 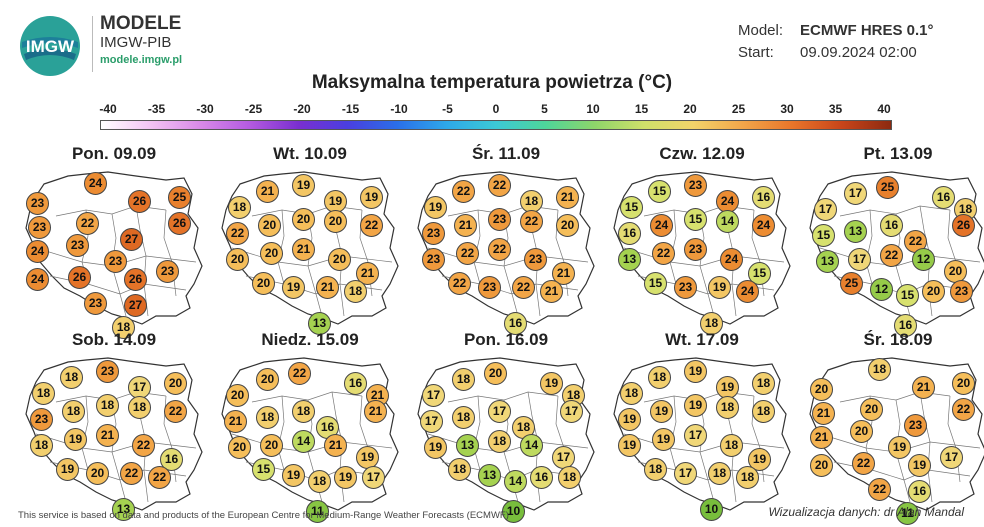 I want to click on scale-tick-label: -25, so click(x=253, y=109).